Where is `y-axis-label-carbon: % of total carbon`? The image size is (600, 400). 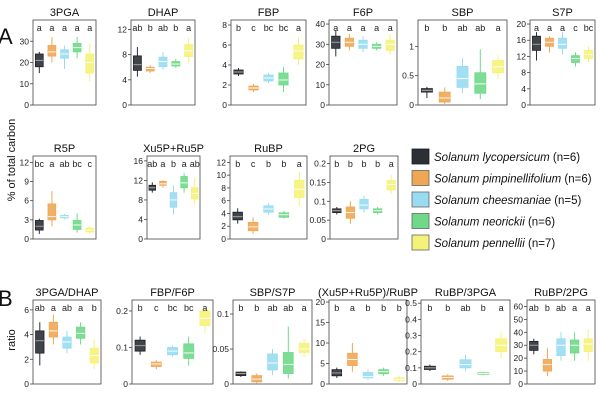 y-axis-label-carbon: % of total carbon is located at coordinates (12, 160).